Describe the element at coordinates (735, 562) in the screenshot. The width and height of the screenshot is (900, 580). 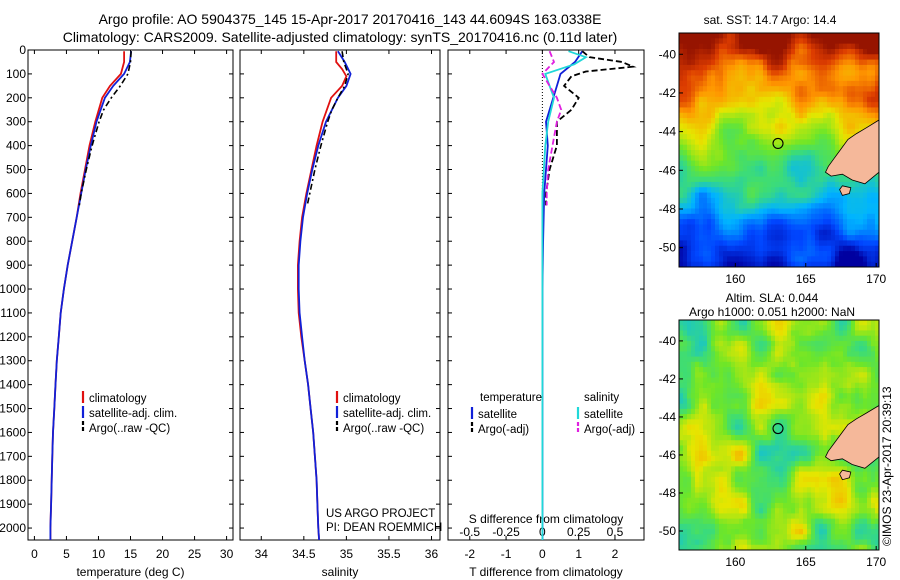
I see `sla_map-xtick-label: 160` at that location.